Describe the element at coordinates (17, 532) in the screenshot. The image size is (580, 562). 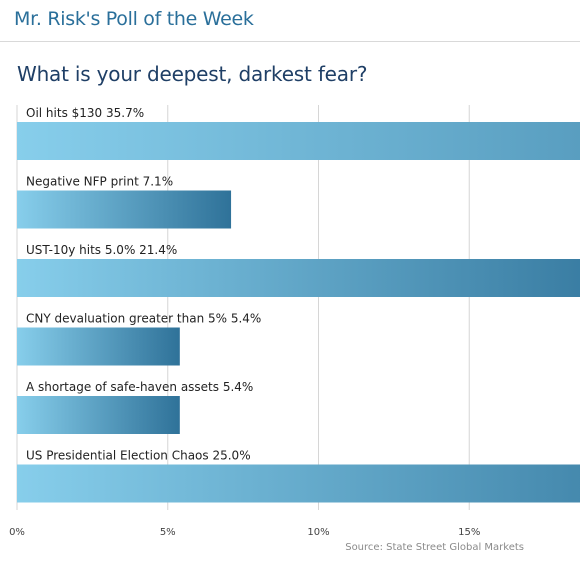
I see `x-tick-label: 0%` at that location.